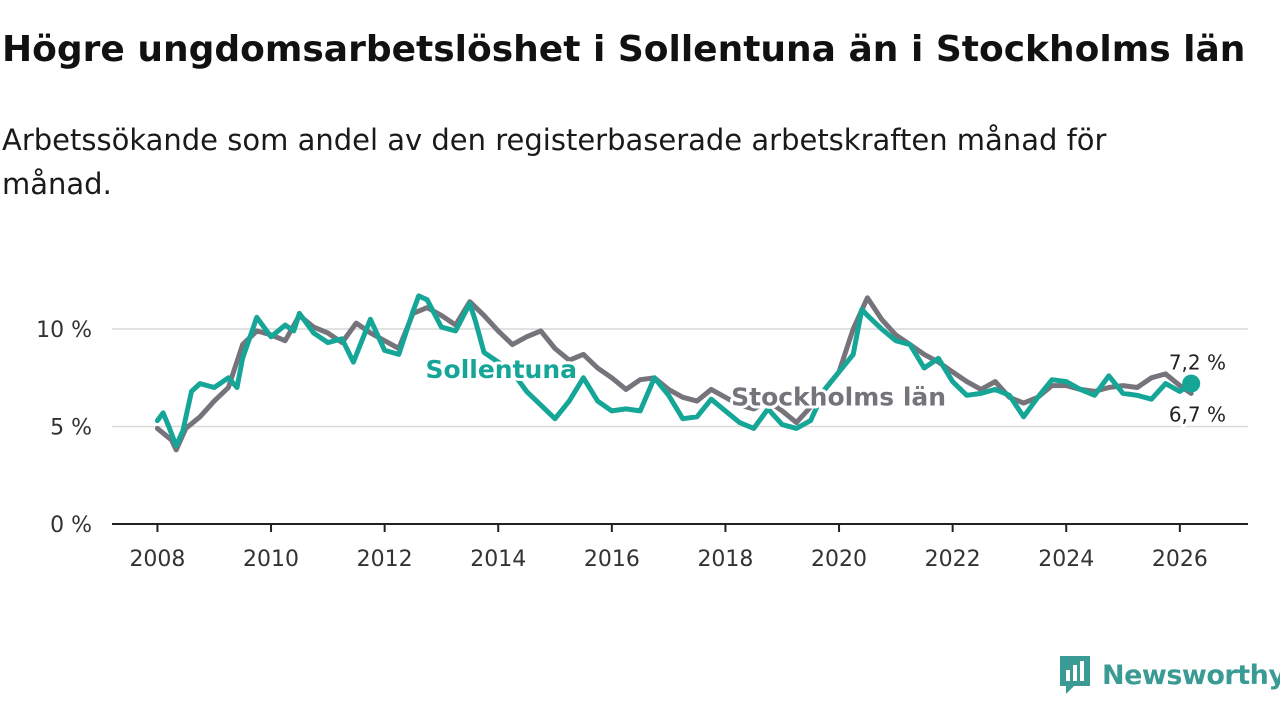  Describe the element at coordinates (725, 559) in the screenshot. I see `x-tick-label: 2018` at that location.